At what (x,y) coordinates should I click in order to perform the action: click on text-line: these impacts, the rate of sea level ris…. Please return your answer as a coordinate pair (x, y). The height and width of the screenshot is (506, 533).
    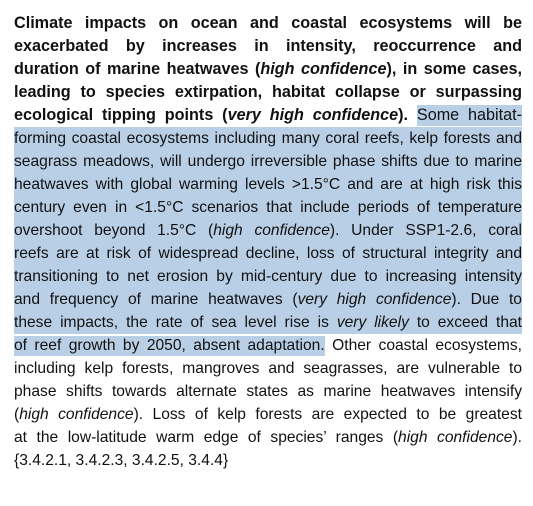
    Looking at the image, I should click on (268, 322).